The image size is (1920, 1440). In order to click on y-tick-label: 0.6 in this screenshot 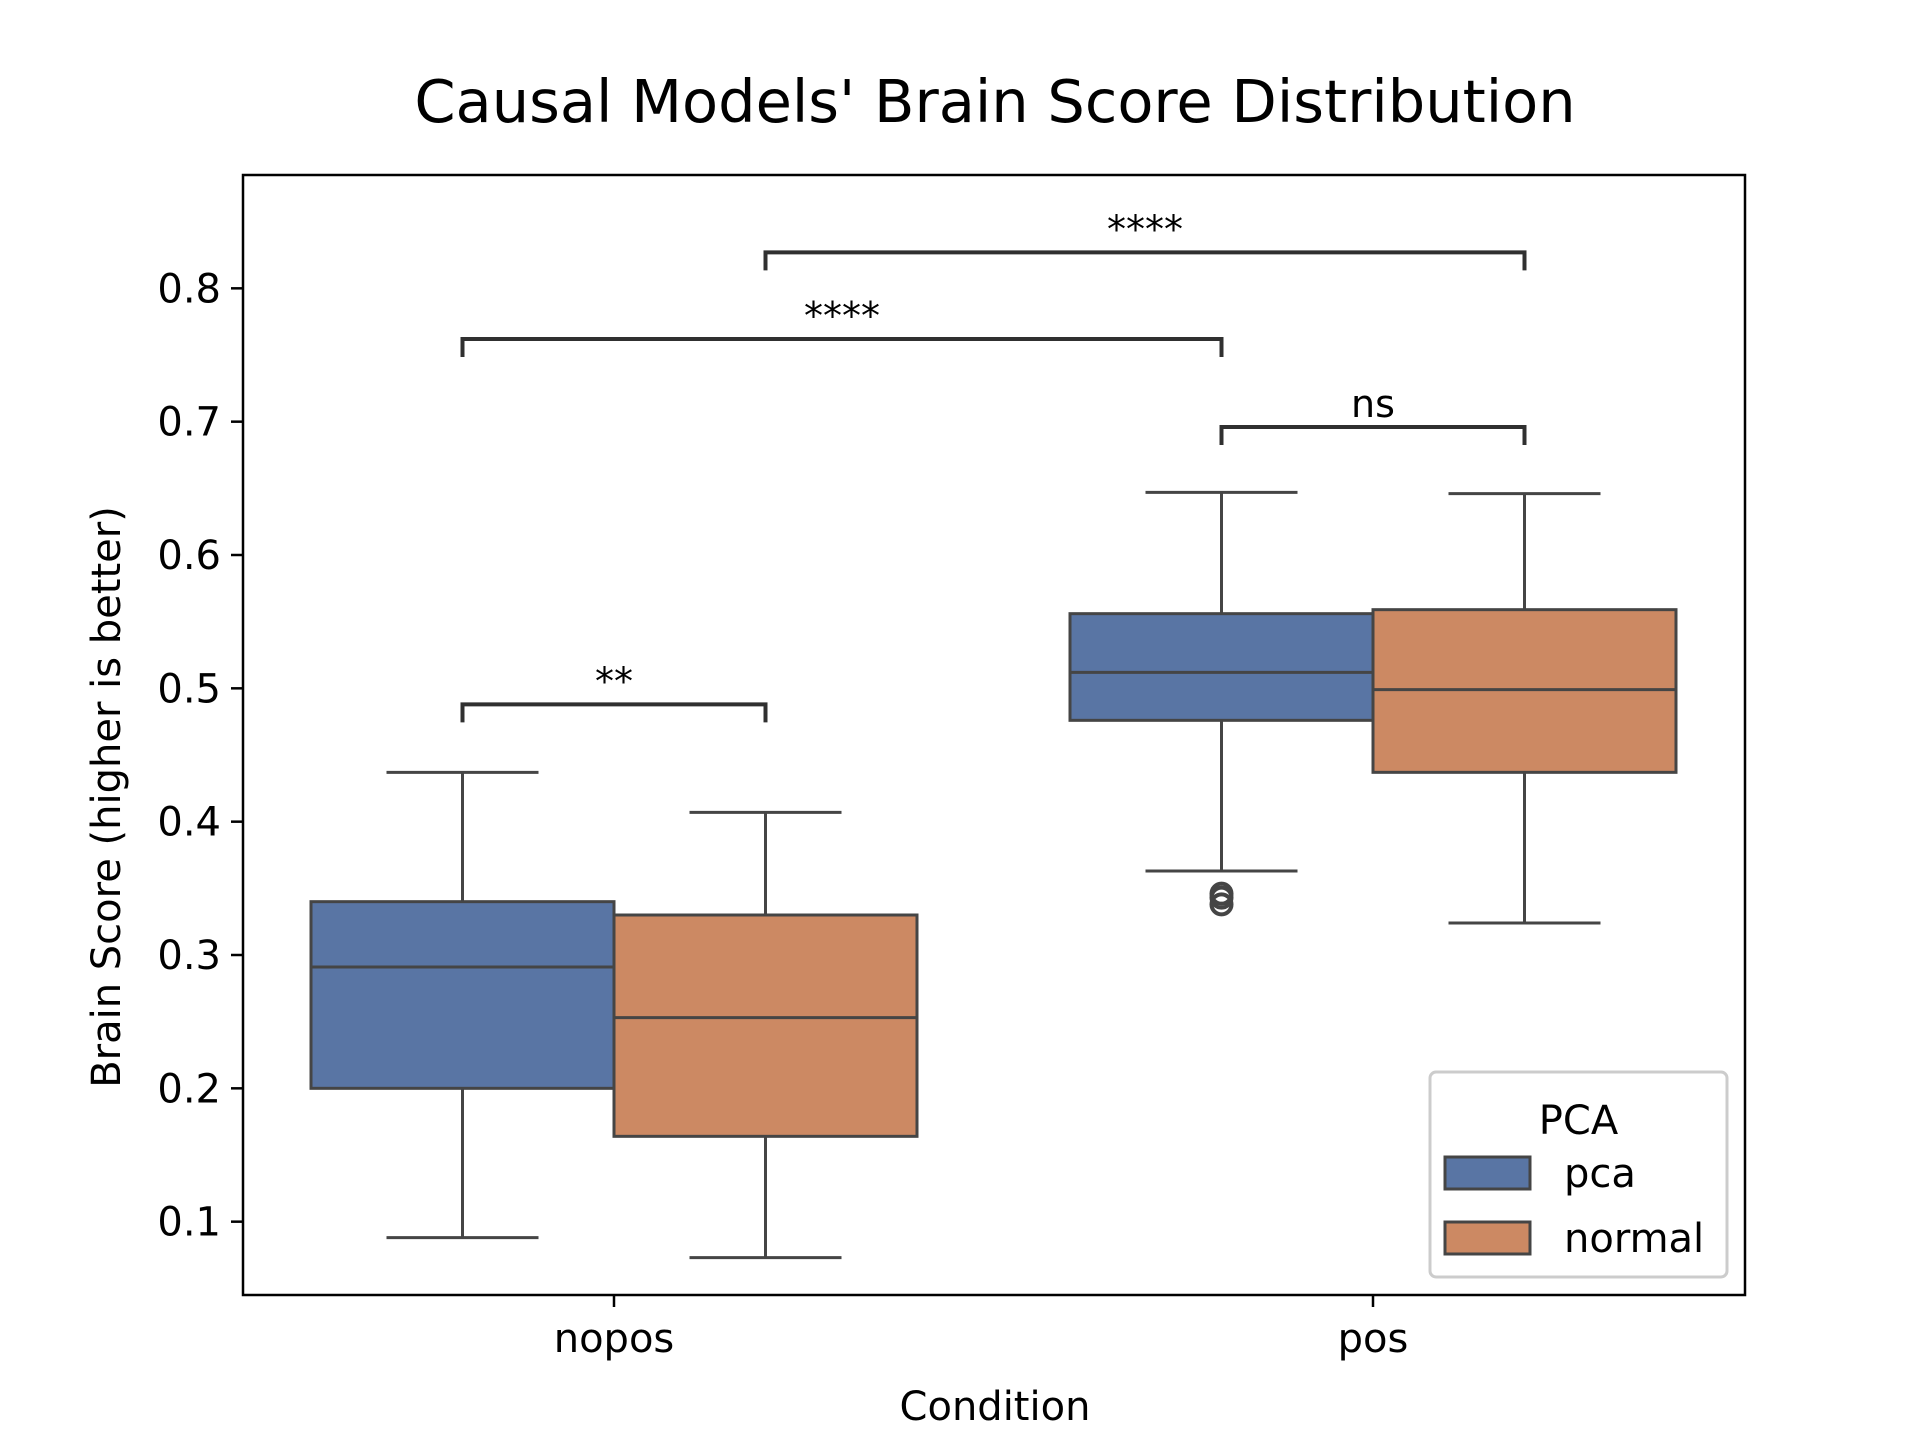, I will do `click(189, 556)`.